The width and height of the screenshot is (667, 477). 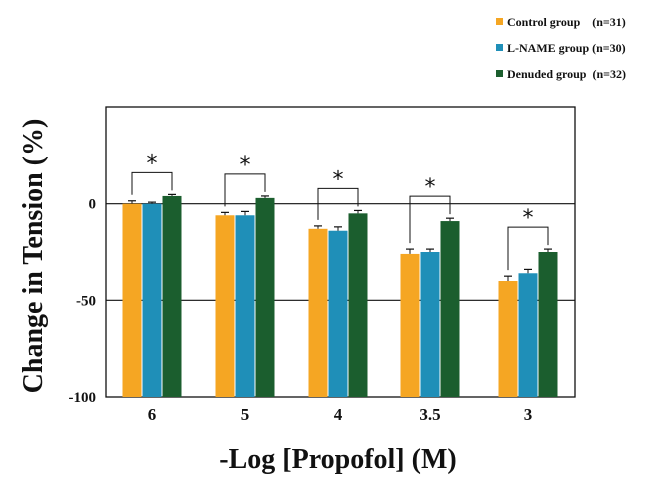 I want to click on y-tick-label: 0, so click(x=93, y=205).